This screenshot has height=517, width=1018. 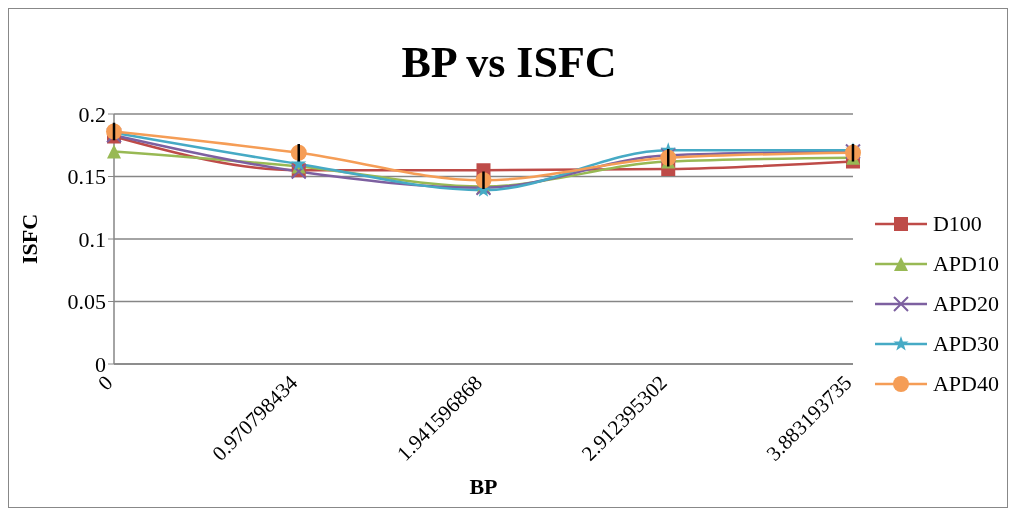 What do you see at coordinates (965, 344) in the screenshot?
I see `legend-label: APD30` at bounding box center [965, 344].